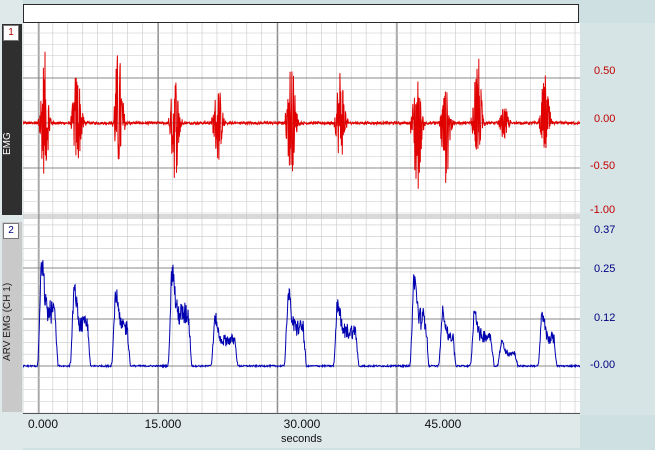 The width and height of the screenshot is (655, 450). What do you see at coordinates (11, 231) in the screenshot?
I see `channel-number: 2` at bounding box center [11, 231].